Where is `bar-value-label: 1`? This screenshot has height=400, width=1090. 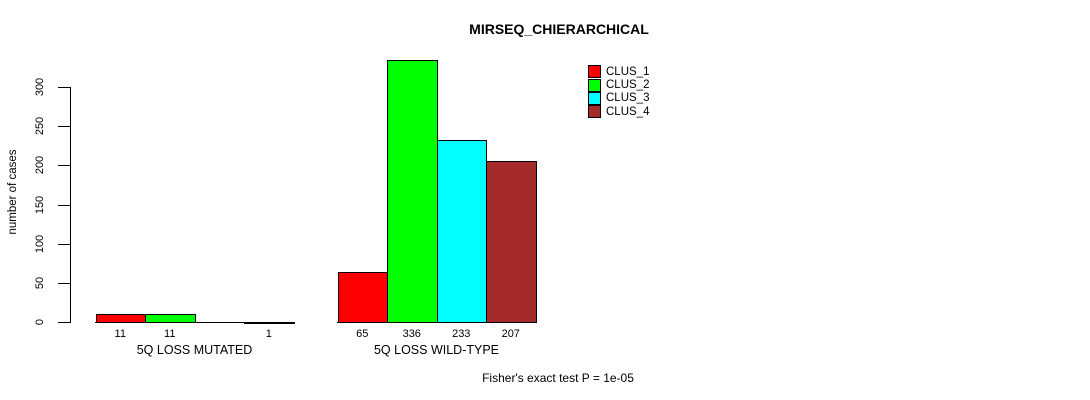
bar-value-label: 1 is located at coordinates (268, 334).